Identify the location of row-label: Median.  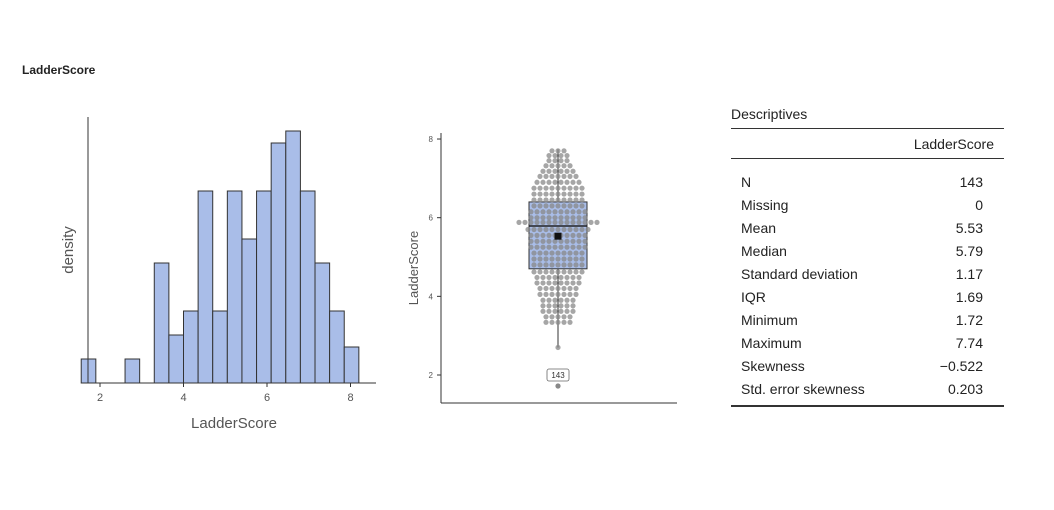
(764, 250).